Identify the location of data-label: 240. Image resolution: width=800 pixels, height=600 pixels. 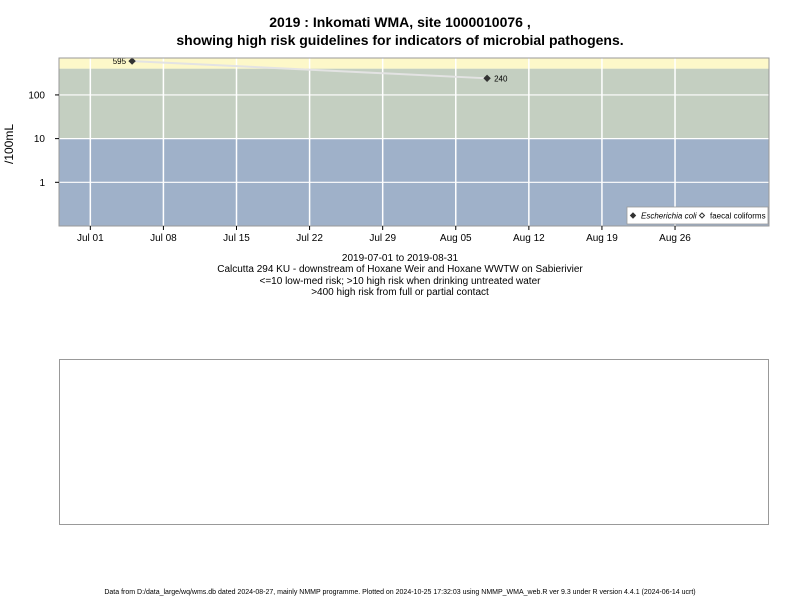
(501, 78).